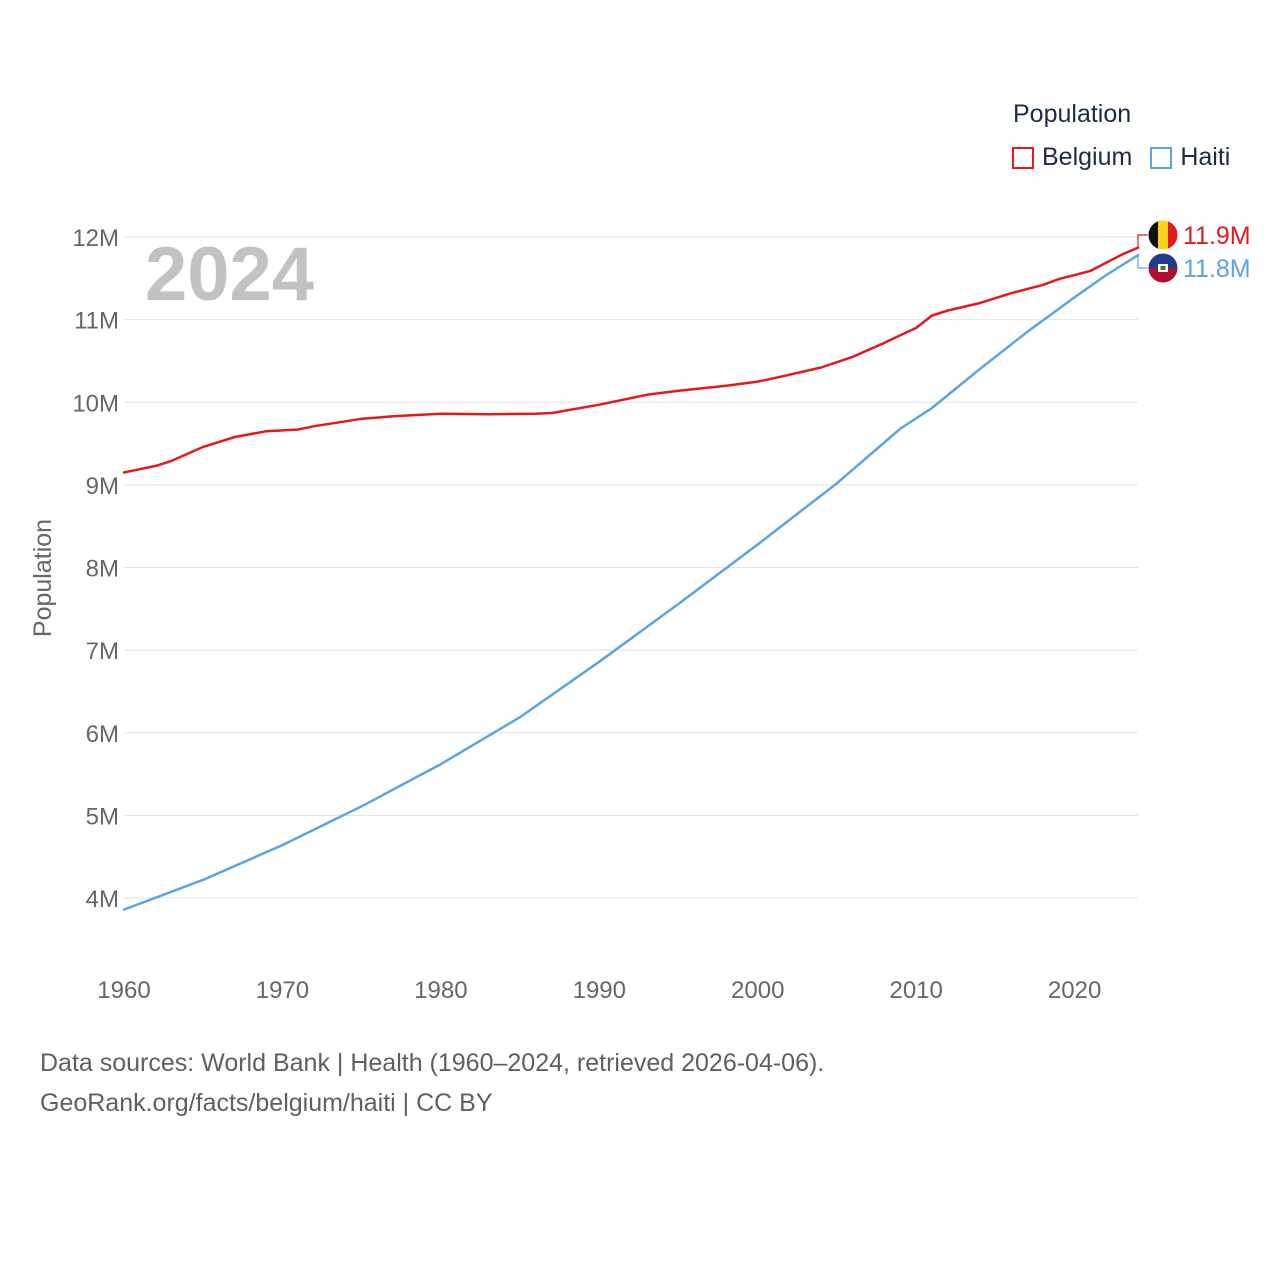 The height and width of the screenshot is (1280, 1280). What do you see at coordinates (102, 734) in the screenshot?
I see `y-tick-label: 6M` at bounding box center [102, 734].